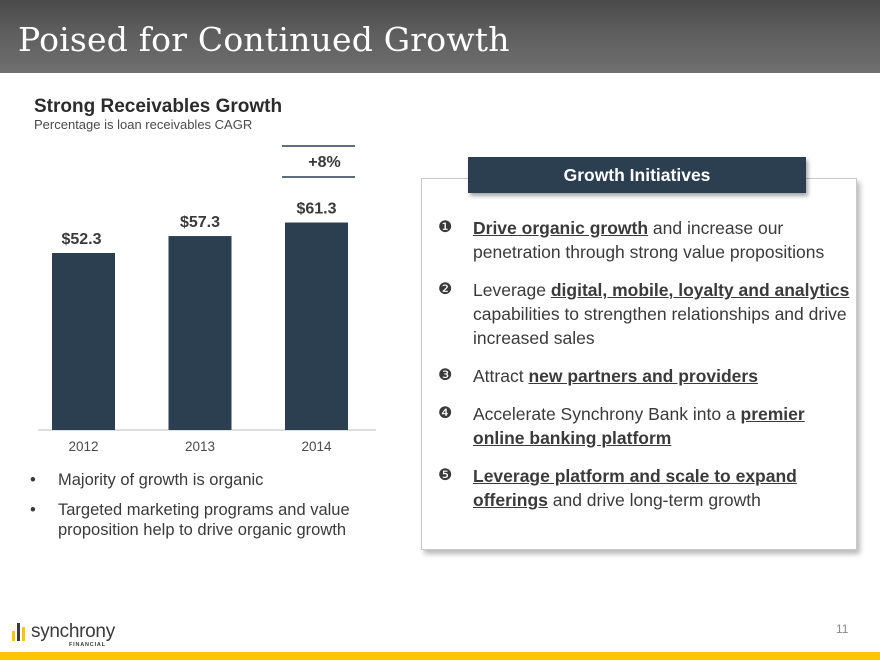 Image resolution: width=880 pixels, height=660 pixels. I want to click on bullet-text: Majority of growth is organic, so click(161, 480).